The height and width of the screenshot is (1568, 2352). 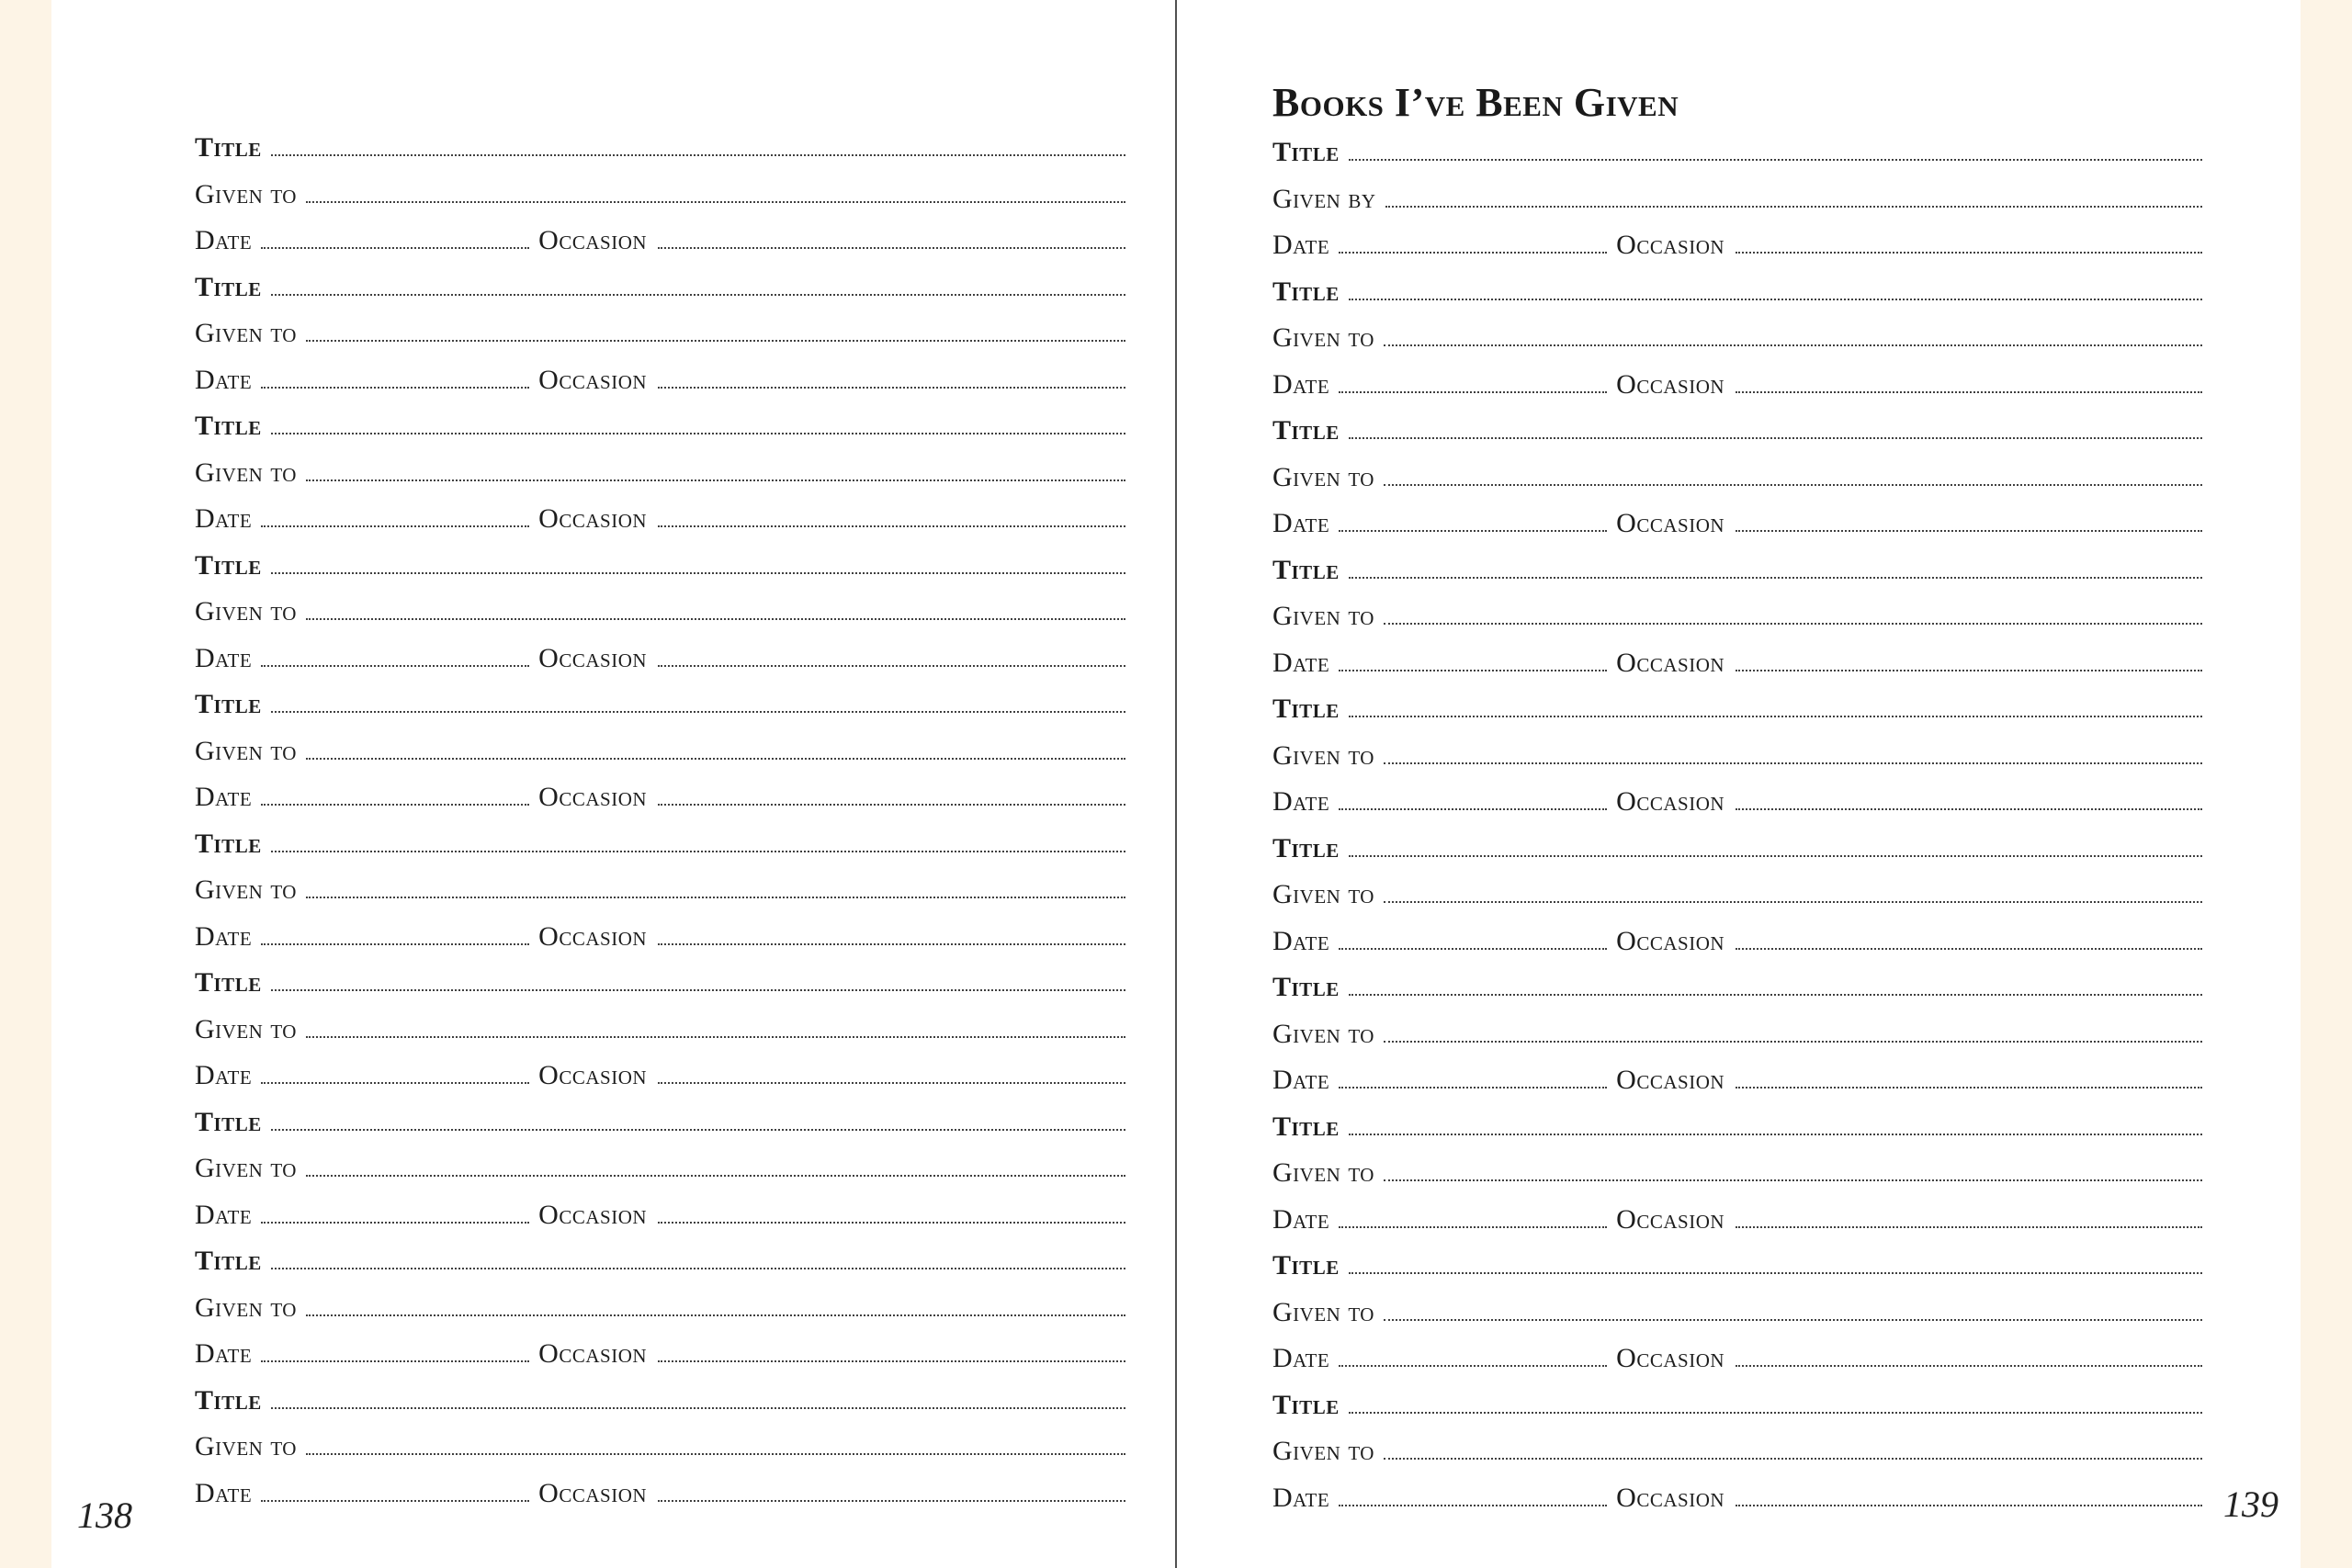 I want to click on entry-row-given: Given by, so click(x=1737, y=199).